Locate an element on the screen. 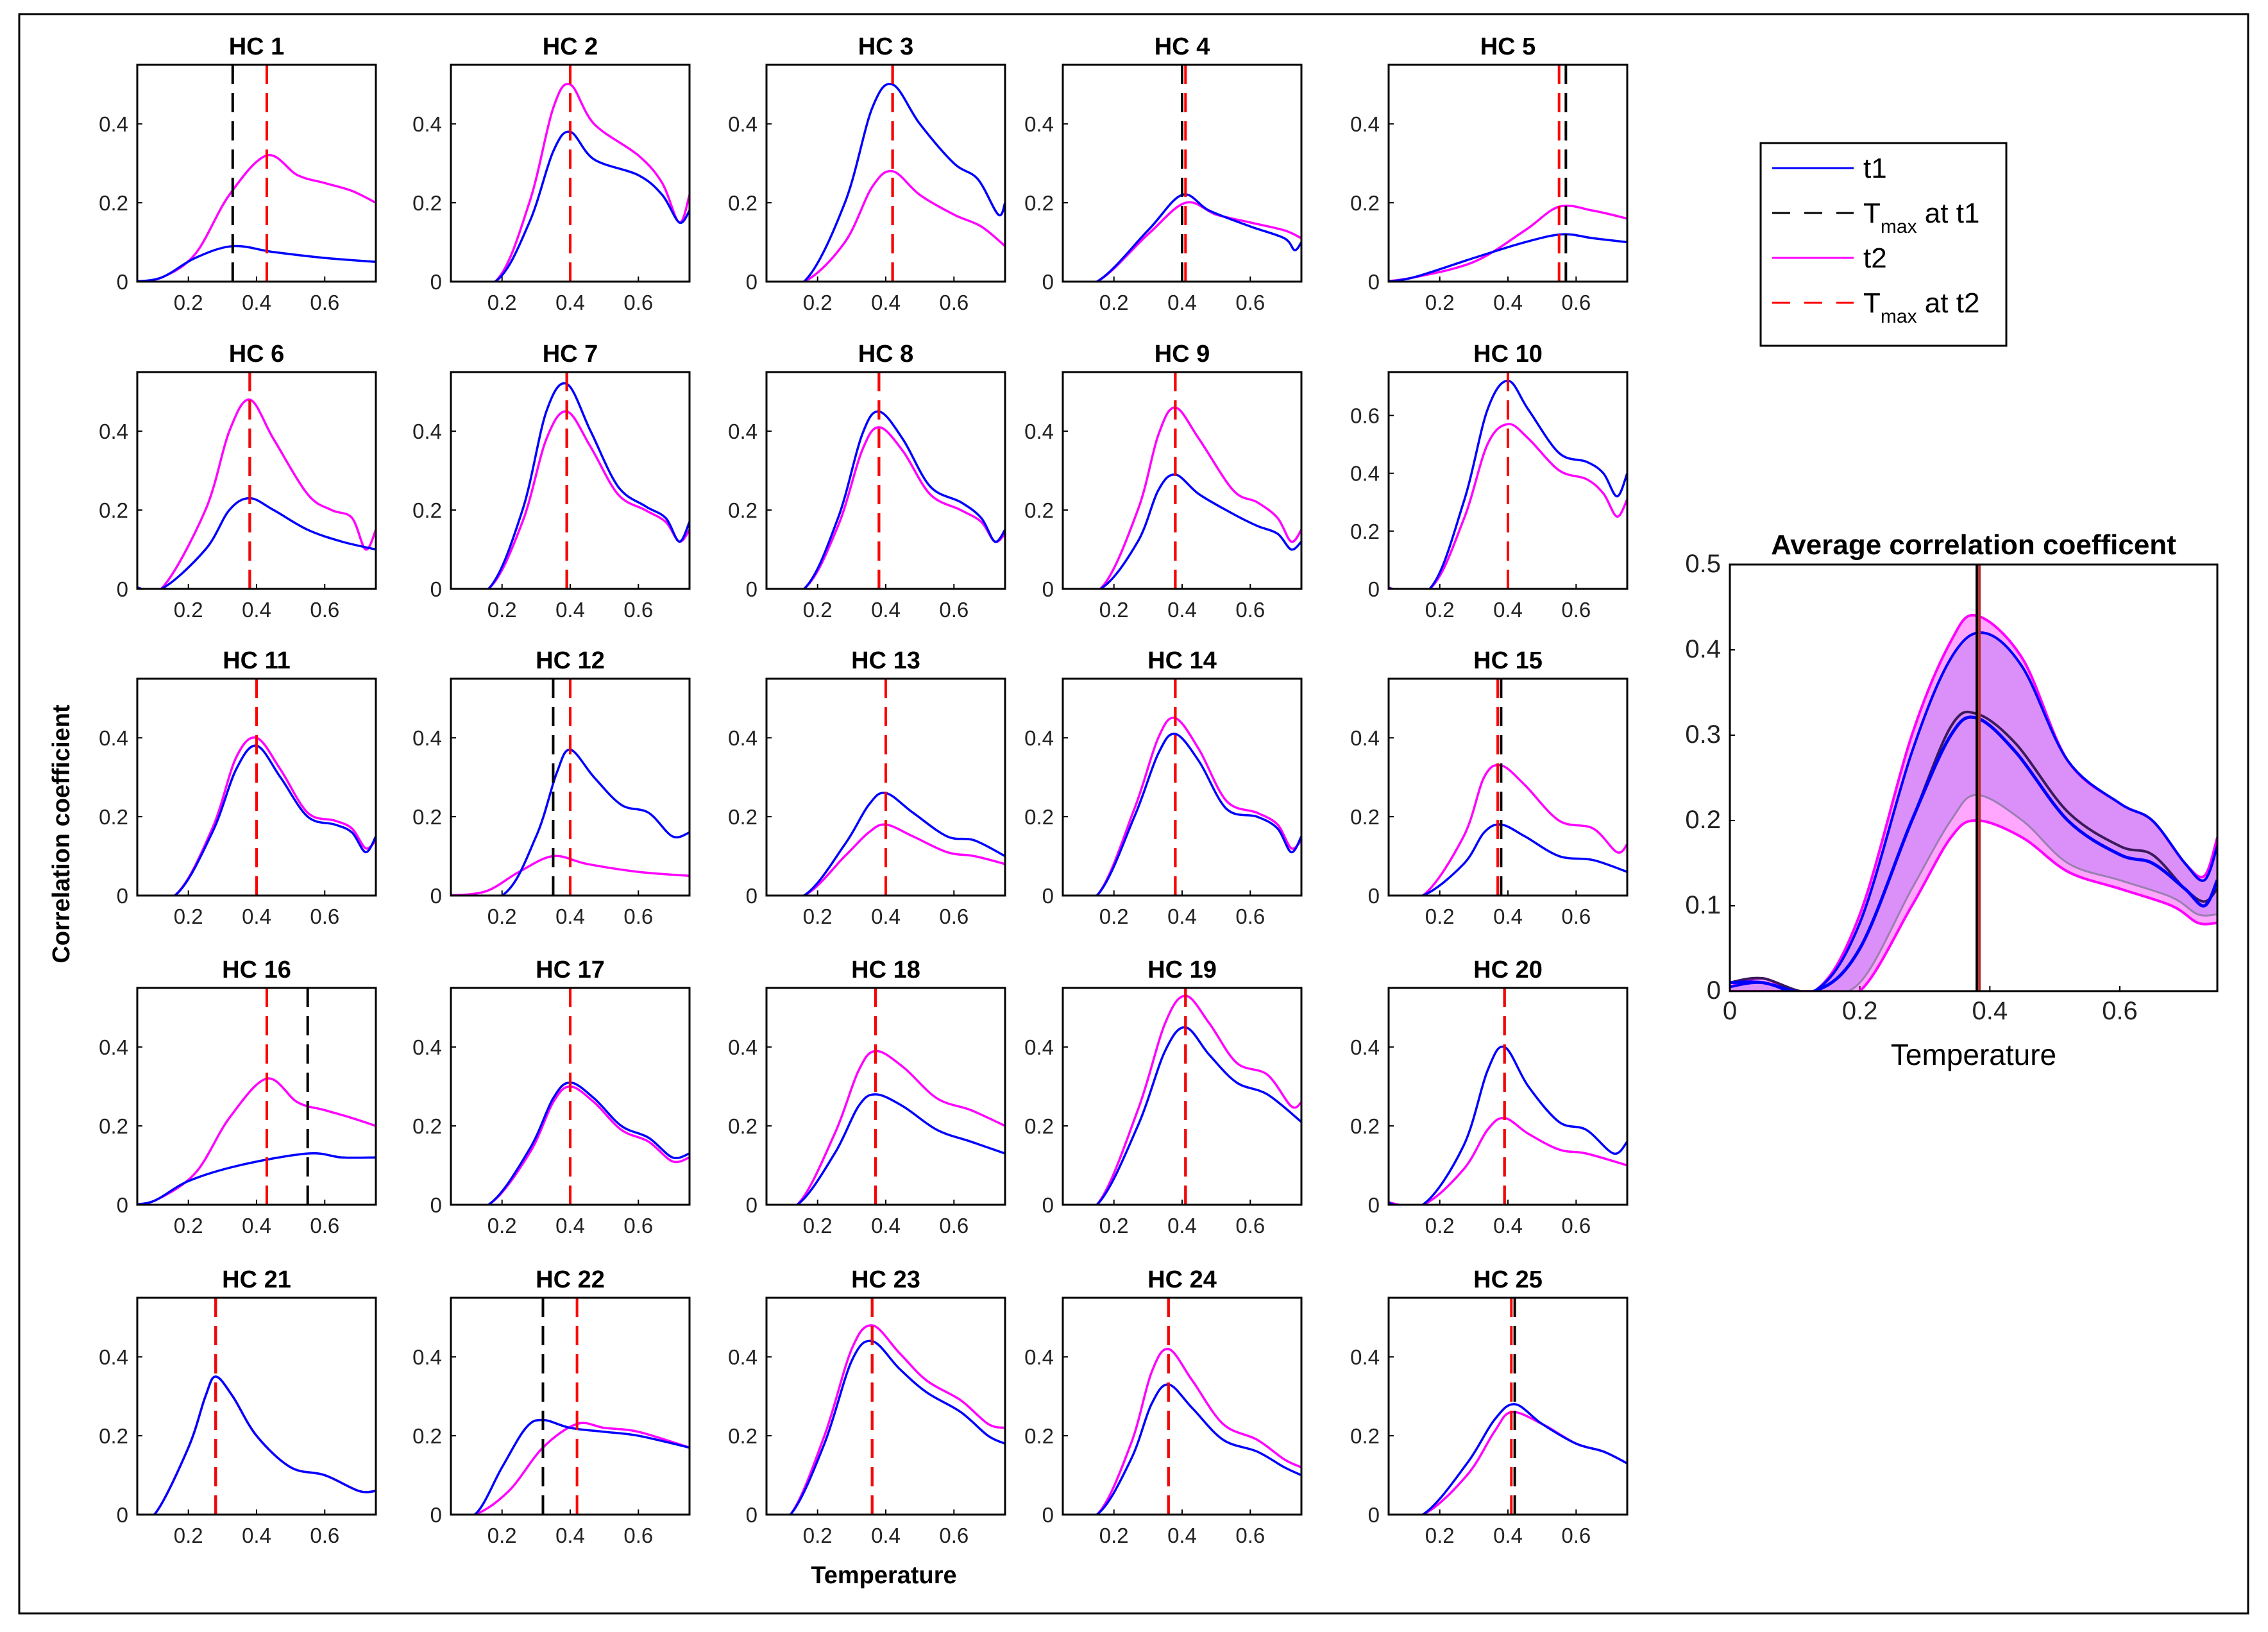  subplot-hc-5: HC 5 0.2 0.4 0.6 0 0.2 0.4 is located at coordinates (1489, 173).